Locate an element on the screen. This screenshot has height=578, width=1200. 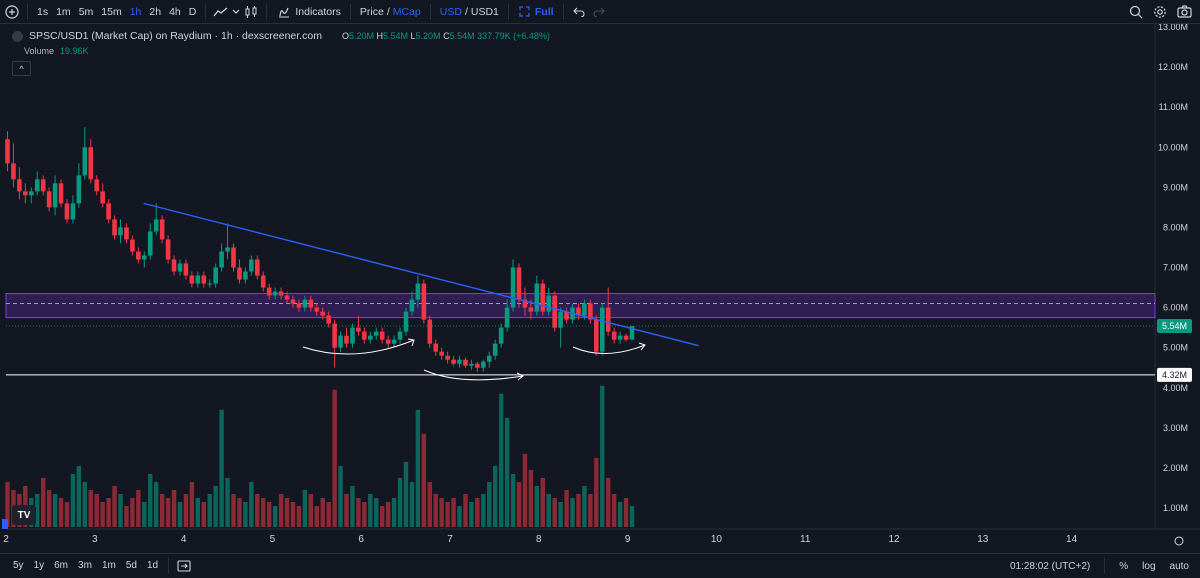
full-button: Full is located at coordinates (536, 12).